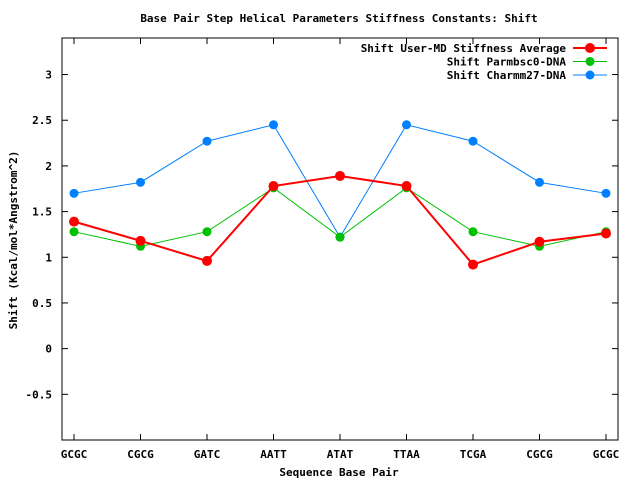  What do you see at coordinates (48, 166) in the screenshot?
I see `y-tick-label: 2` at bounding box center [48, 166].